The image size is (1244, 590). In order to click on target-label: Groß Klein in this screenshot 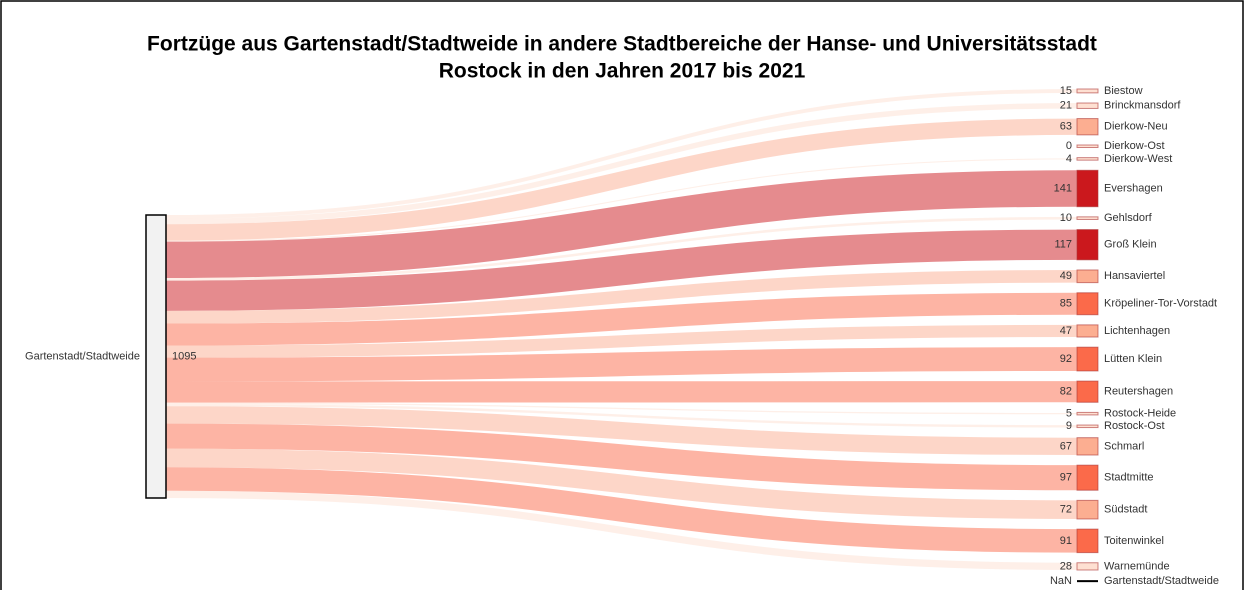, I will do `click(1130, 245)`.